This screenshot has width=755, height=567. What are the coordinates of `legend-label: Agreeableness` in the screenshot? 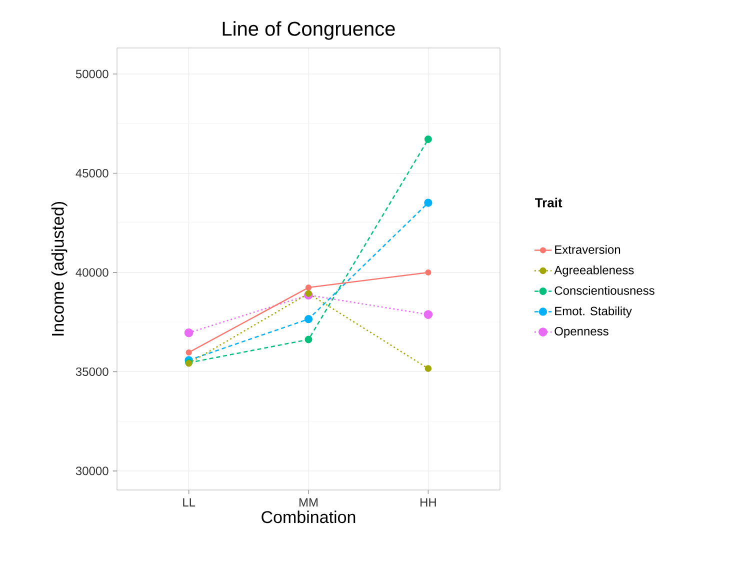 It's located at (594, 271).